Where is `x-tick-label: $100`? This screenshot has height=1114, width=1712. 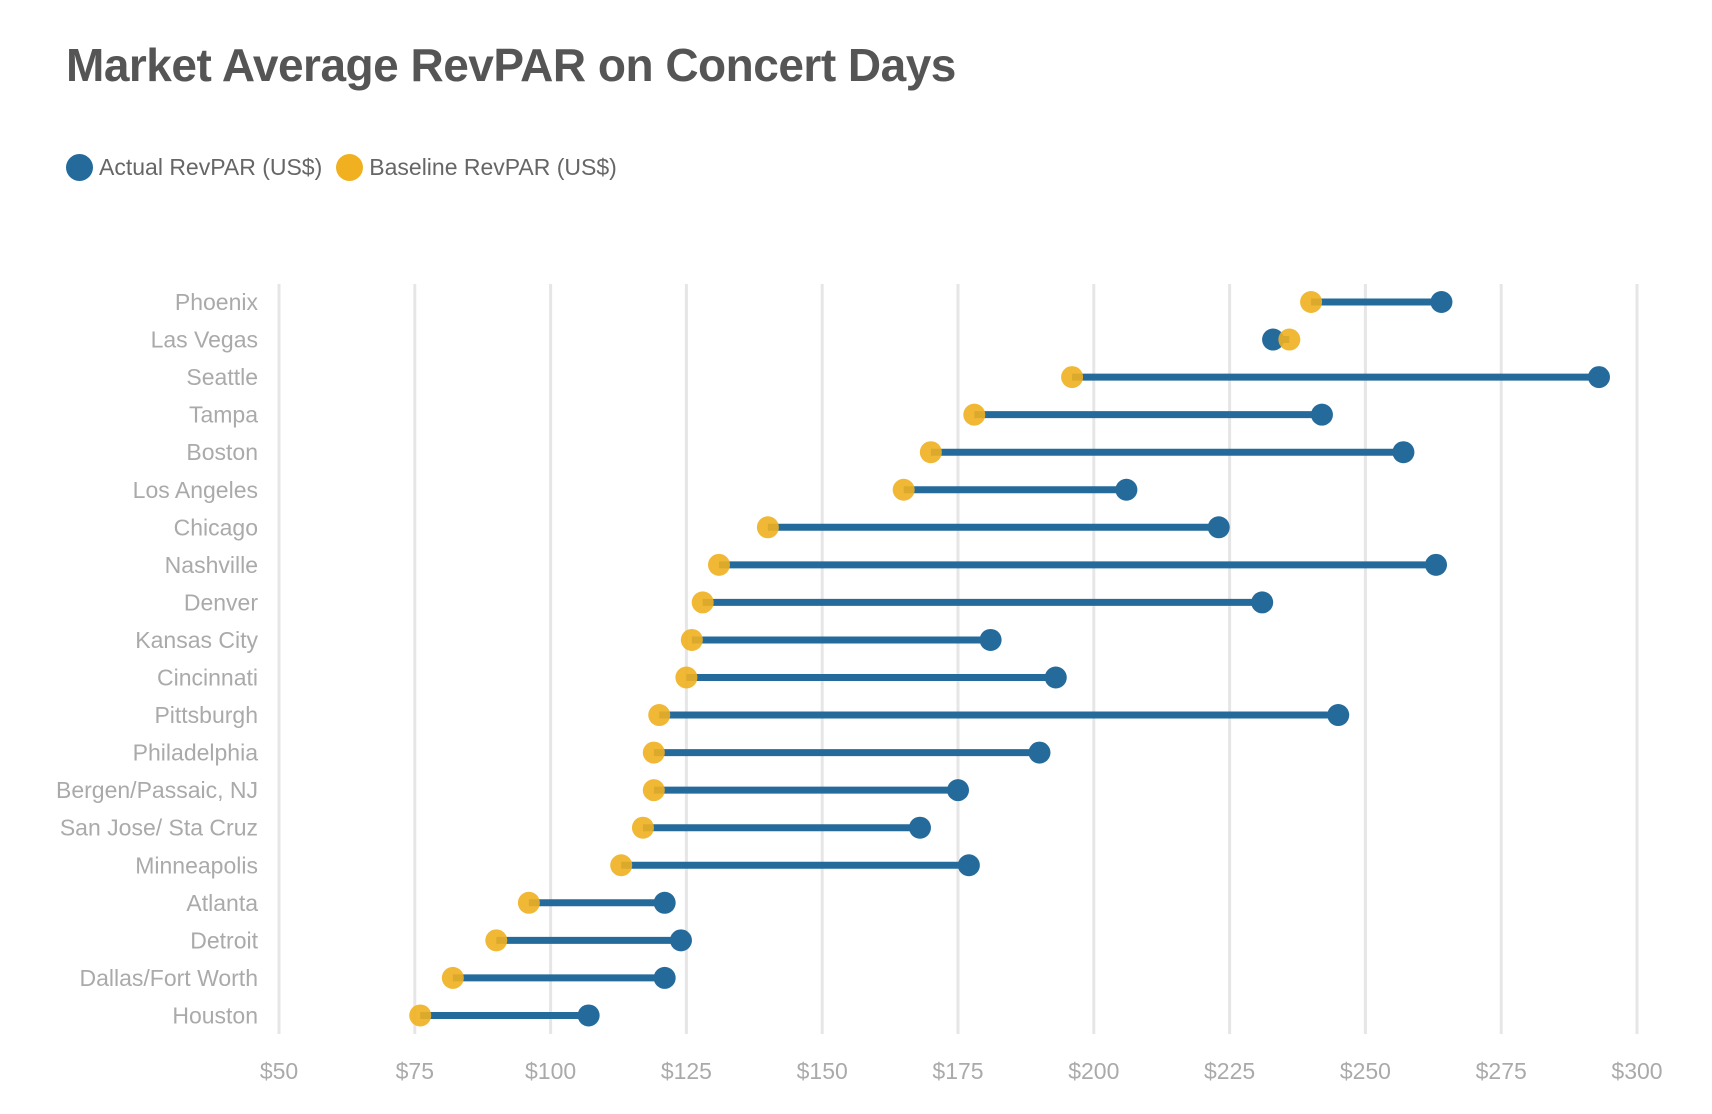 x-tick-label: $100 is located at coordinates (550, 1071).